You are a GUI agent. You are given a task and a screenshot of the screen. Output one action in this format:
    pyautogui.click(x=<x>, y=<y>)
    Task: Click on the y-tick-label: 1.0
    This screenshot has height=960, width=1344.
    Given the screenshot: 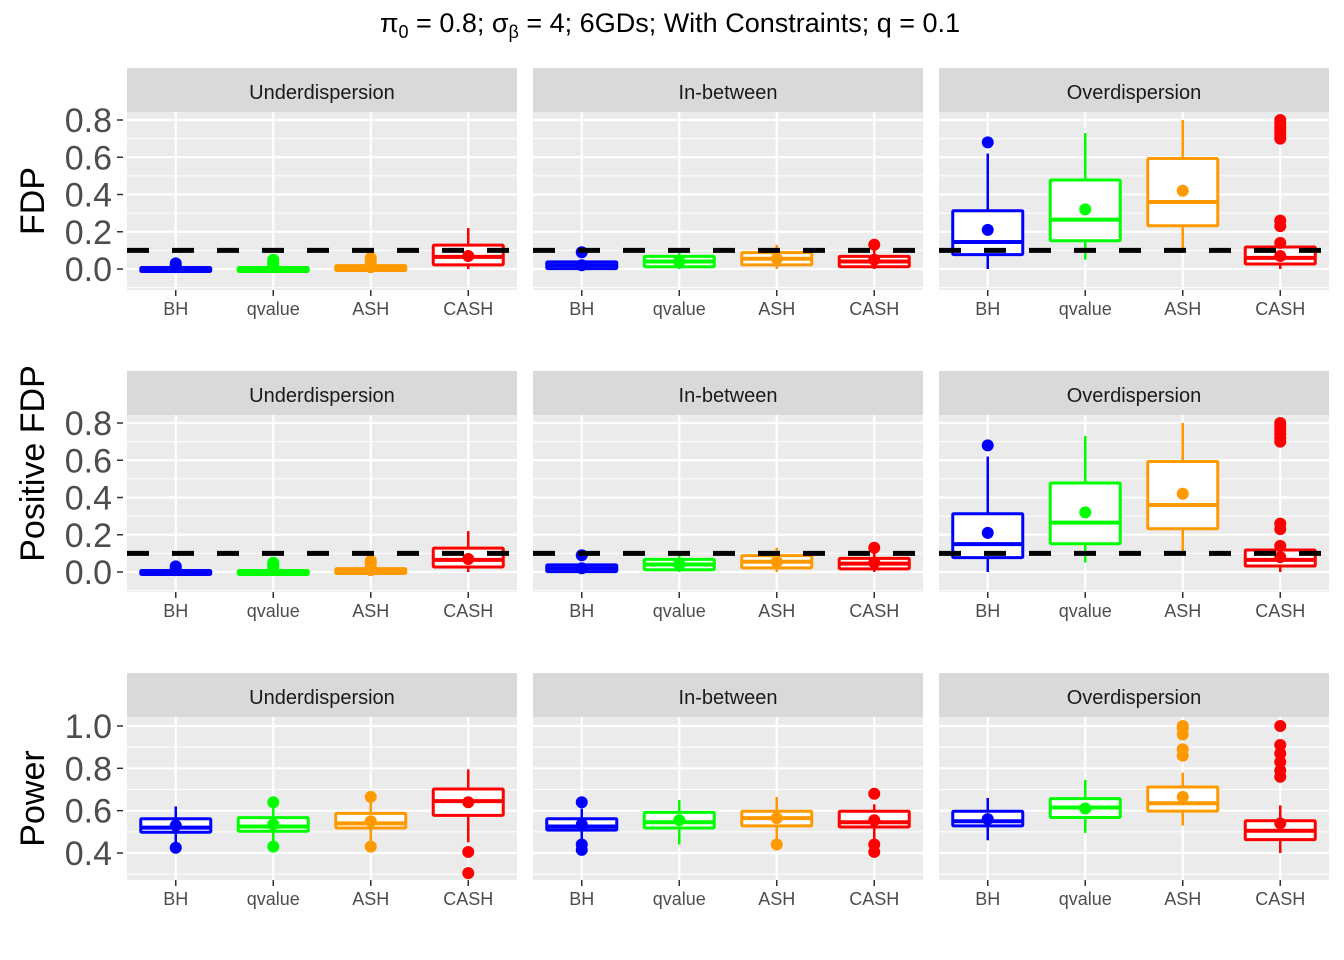 What is the action you would take?
    pyautogui.click(x=88, y=727)
    